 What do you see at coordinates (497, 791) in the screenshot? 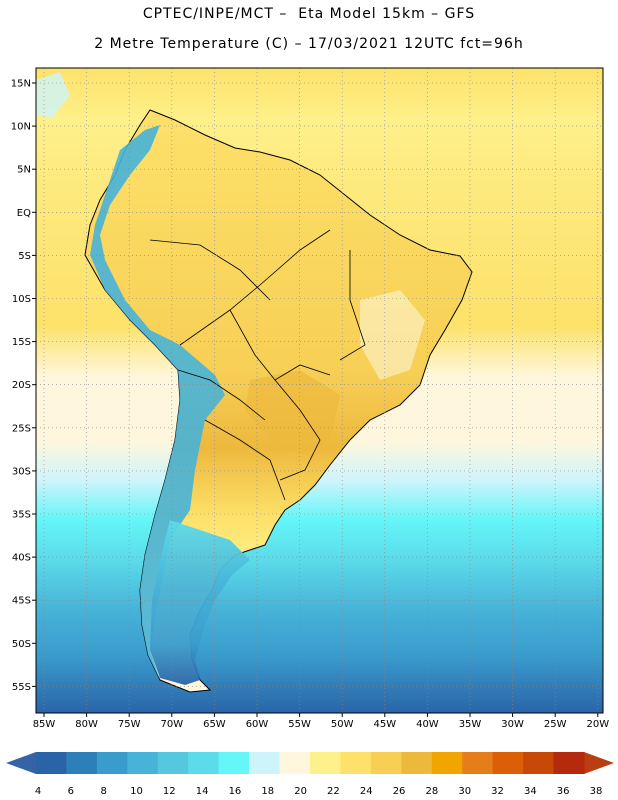
I see `colorbar-tick-label: 32` at bounding box center [497, 791].